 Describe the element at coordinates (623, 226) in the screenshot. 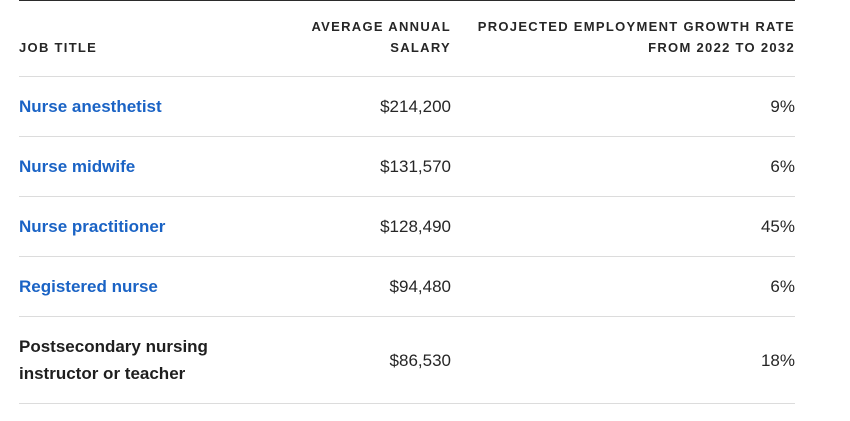

I see `growth-cell: 45%` at that location.